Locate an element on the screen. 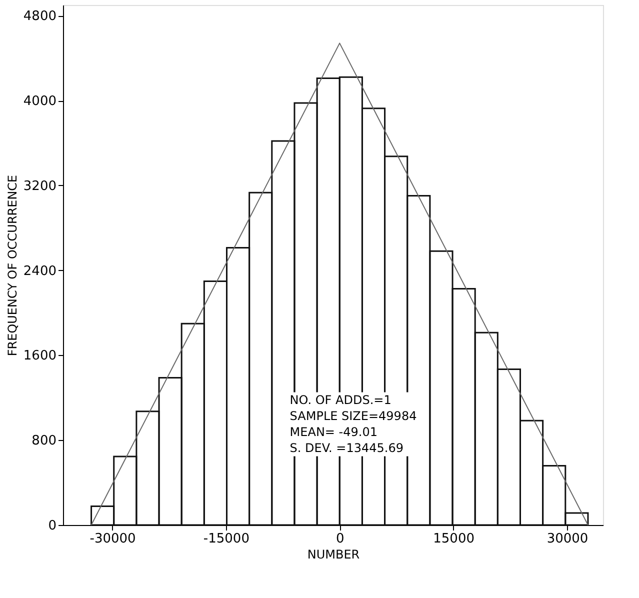  annotation: NO. OF ADDS.=1 is located at coordinates (341, 400).